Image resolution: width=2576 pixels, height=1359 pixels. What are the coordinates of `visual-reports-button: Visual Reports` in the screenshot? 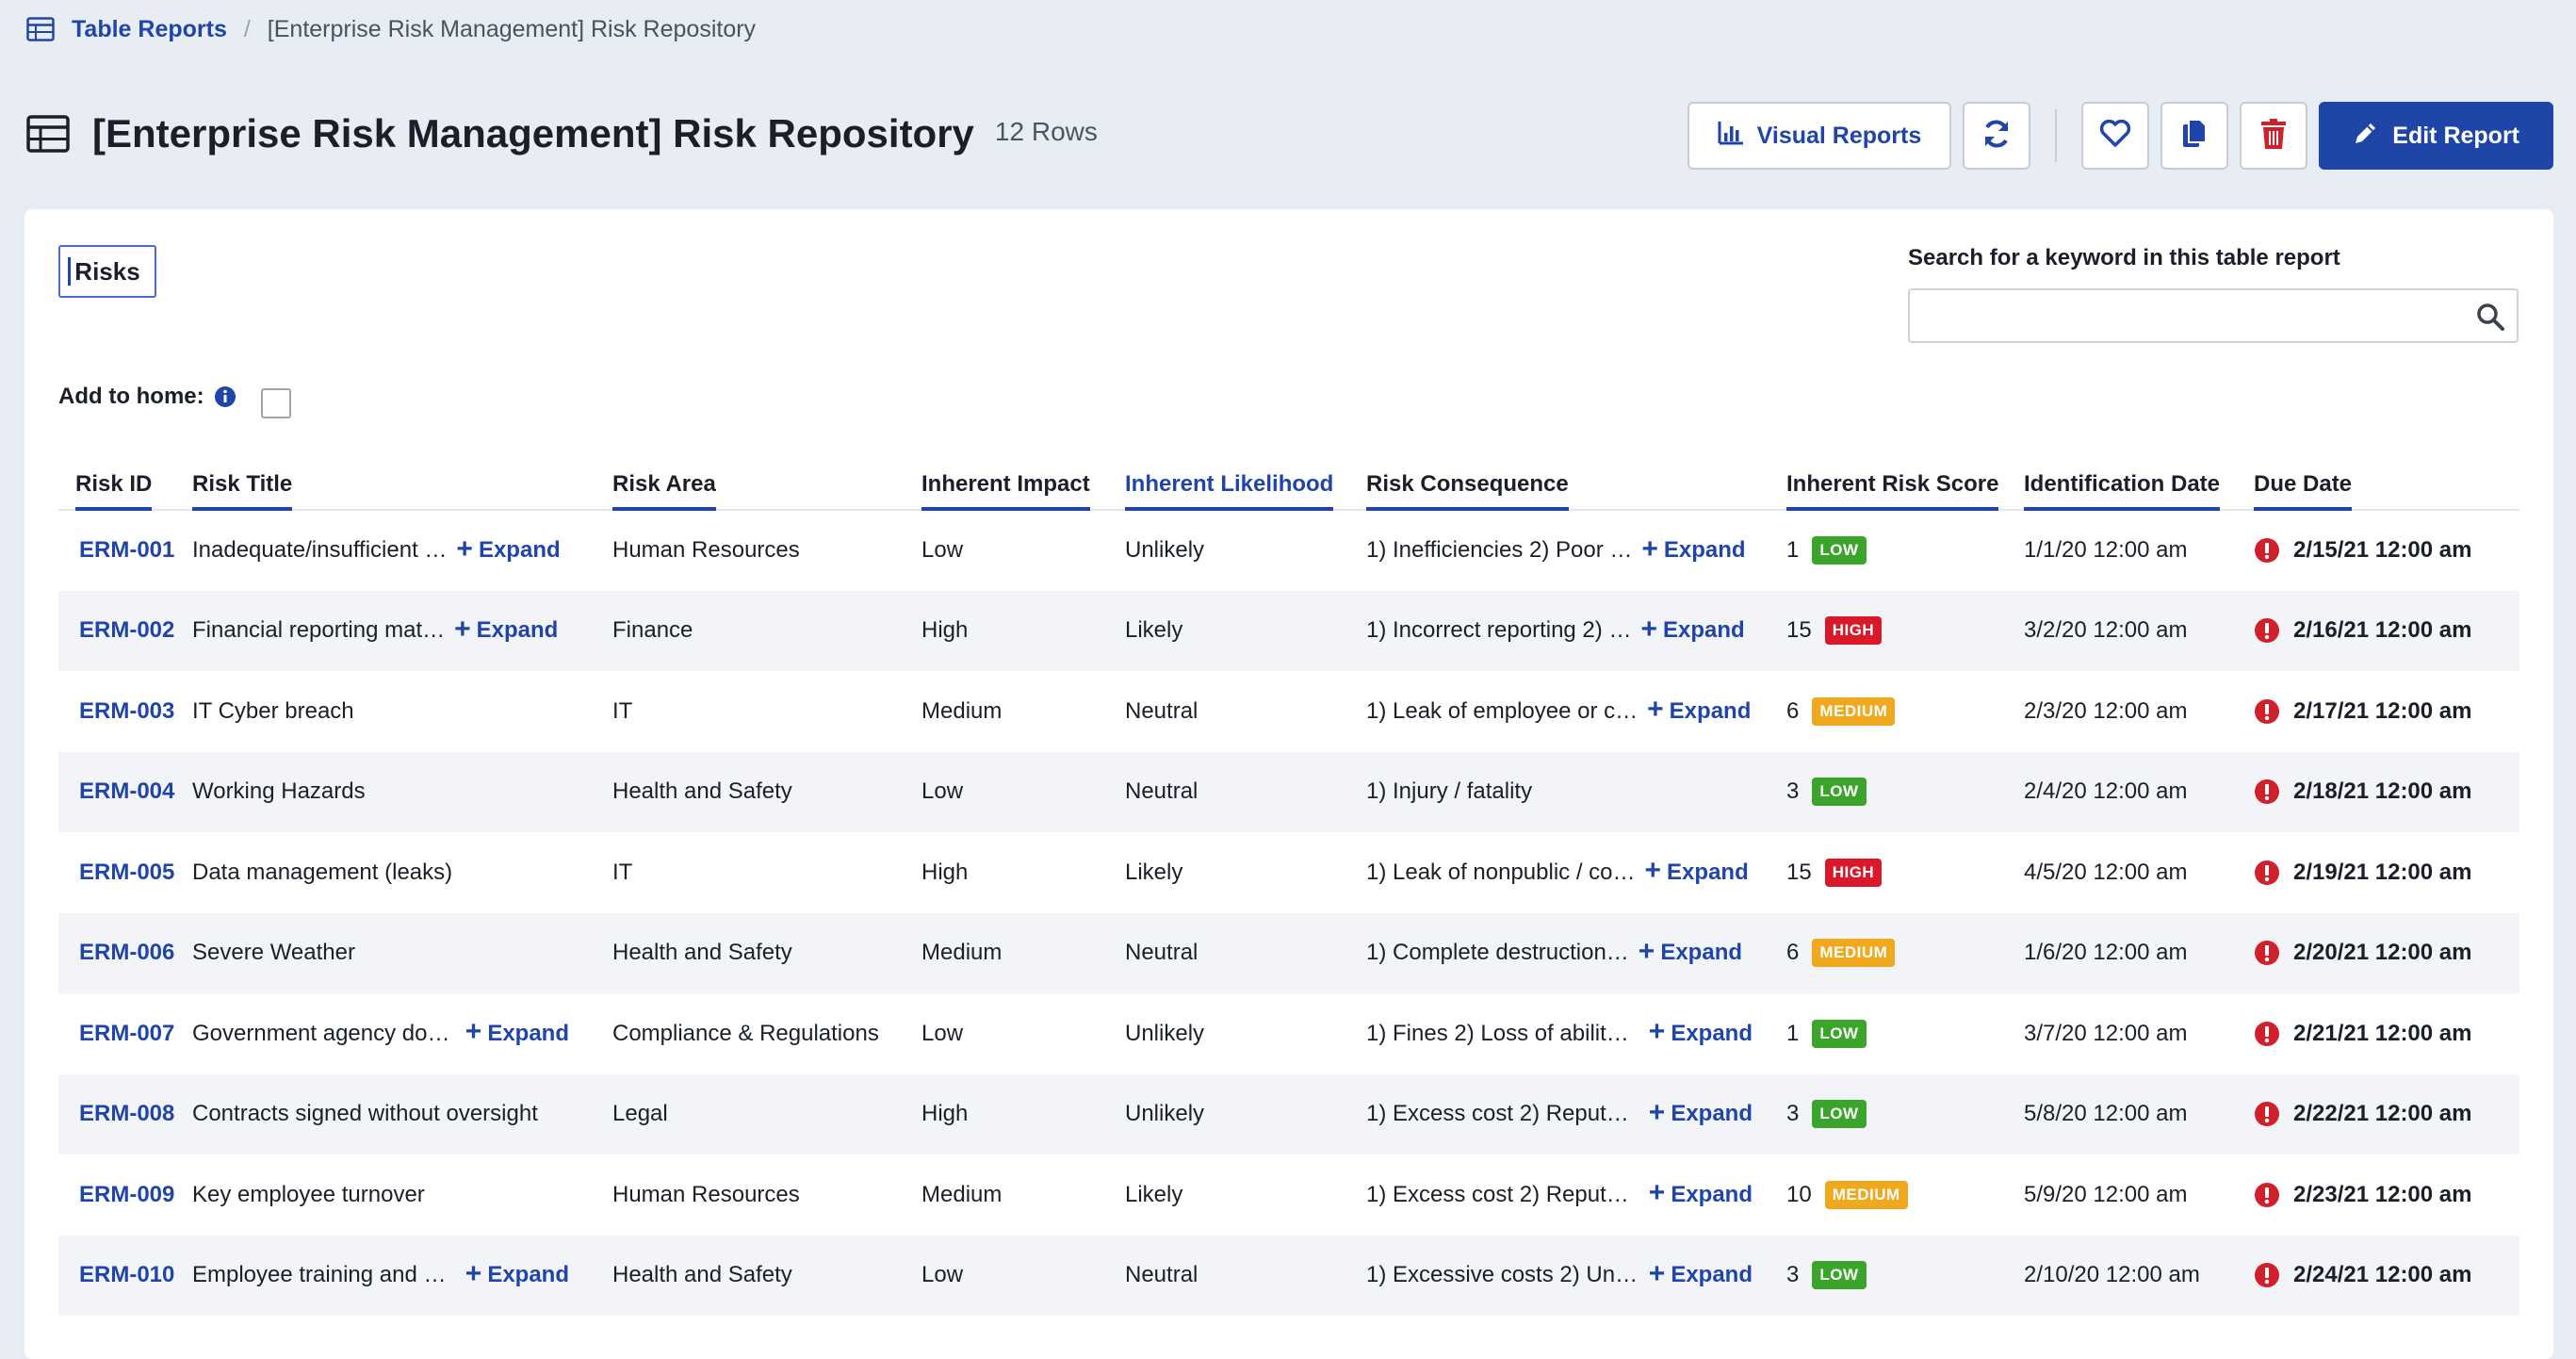 It's located at (1819, 136).